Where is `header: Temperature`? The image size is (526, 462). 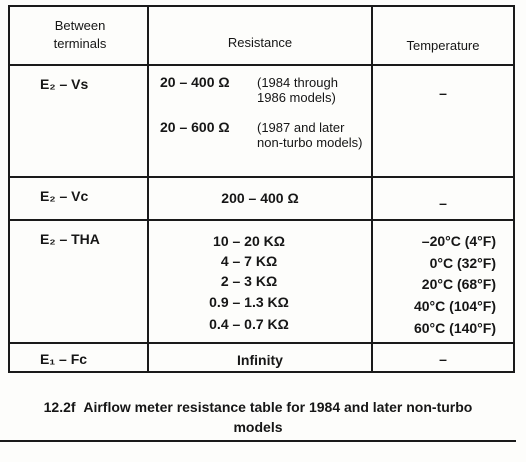
header: Temperature is located at coordinates (443, 45).